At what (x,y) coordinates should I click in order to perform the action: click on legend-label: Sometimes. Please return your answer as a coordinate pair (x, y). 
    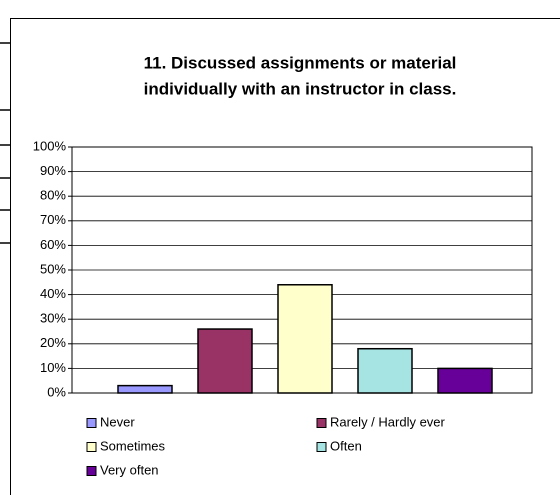
    Looking at the image, I should click on (133, 445).